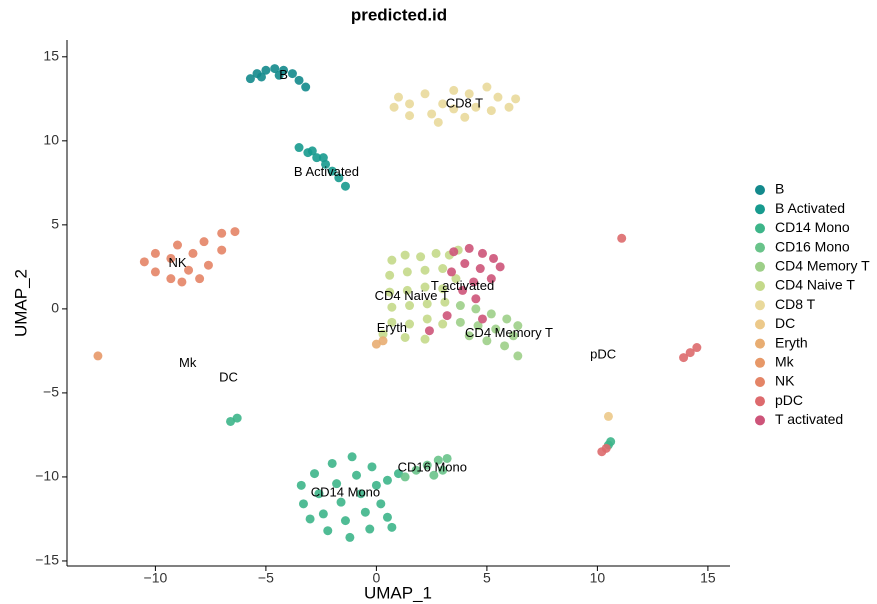  I want to click on x-axis-label: UMAP_1, so click(398, 592).